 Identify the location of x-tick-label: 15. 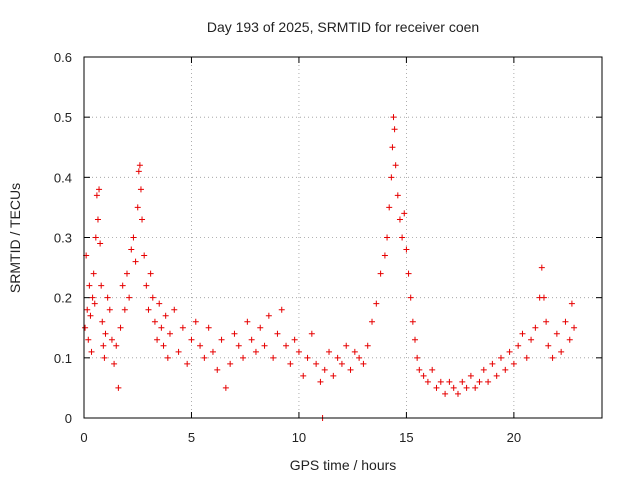
(406, 437).